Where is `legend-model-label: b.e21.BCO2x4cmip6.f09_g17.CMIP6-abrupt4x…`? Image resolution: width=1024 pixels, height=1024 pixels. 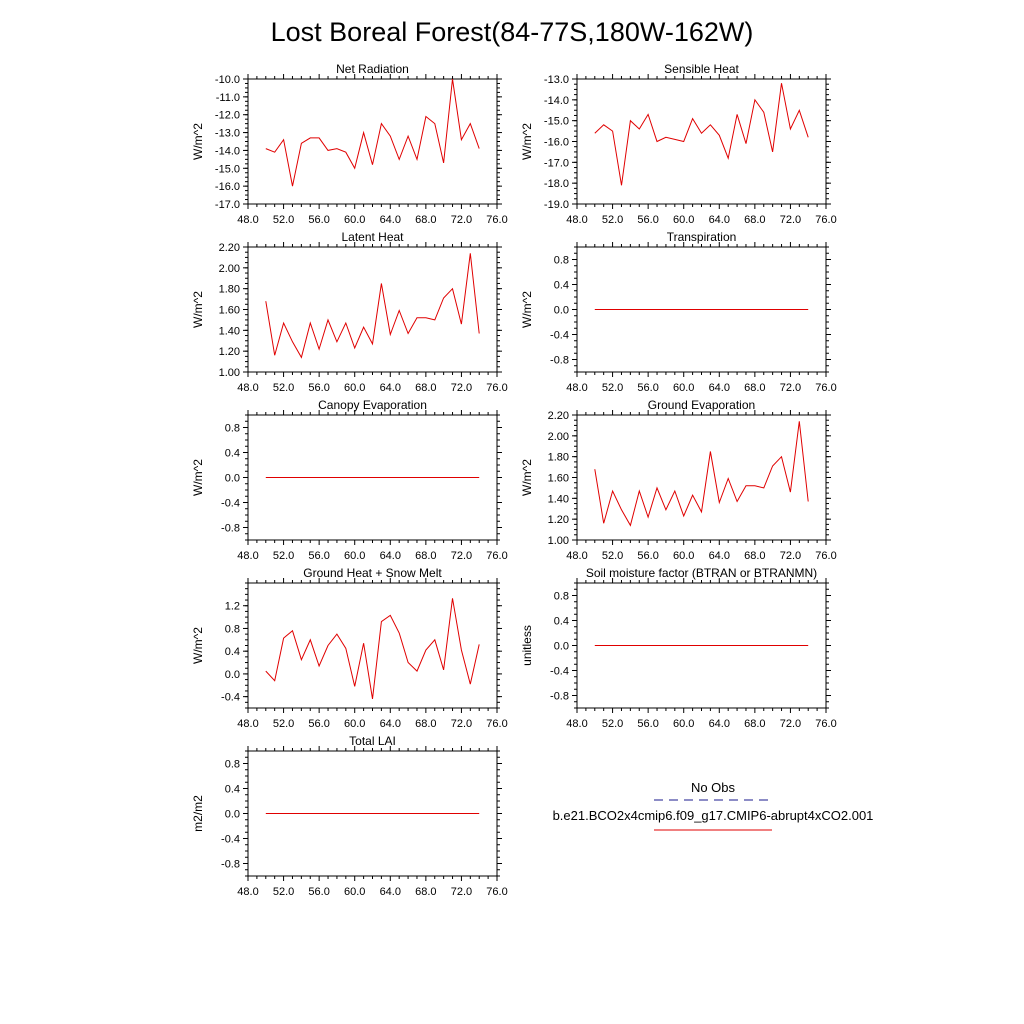
legend-model-label: b.e21.BCO2x4cmip6.f09_g17.CMIP6-abrupt4x… is located at coordinates (713, 815).